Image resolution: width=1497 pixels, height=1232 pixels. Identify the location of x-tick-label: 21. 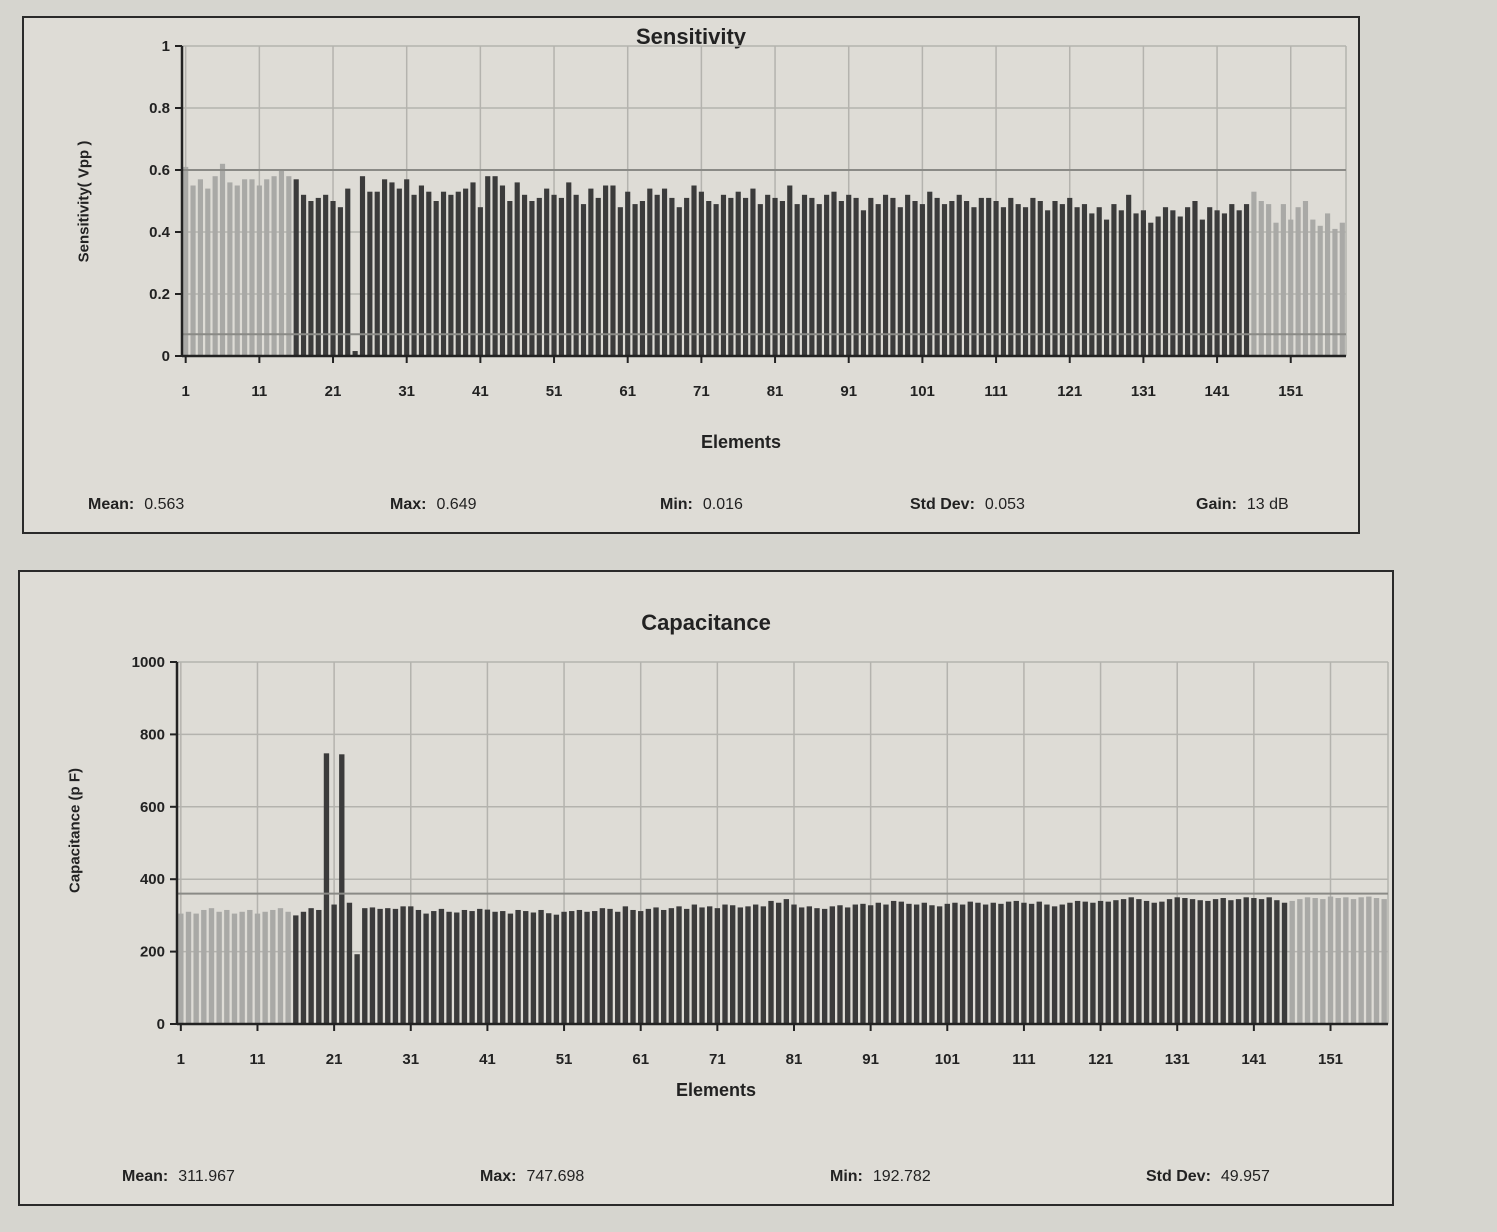
(333, 391).